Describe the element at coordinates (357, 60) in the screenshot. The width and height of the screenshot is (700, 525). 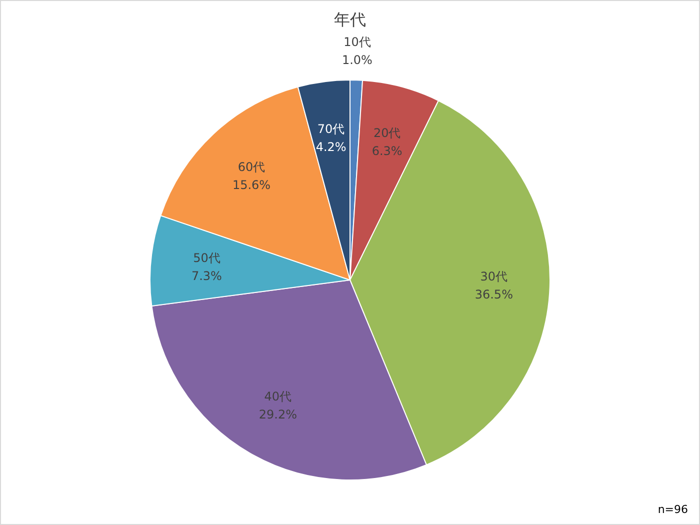
I see `data-label: 1.0%` at that location.